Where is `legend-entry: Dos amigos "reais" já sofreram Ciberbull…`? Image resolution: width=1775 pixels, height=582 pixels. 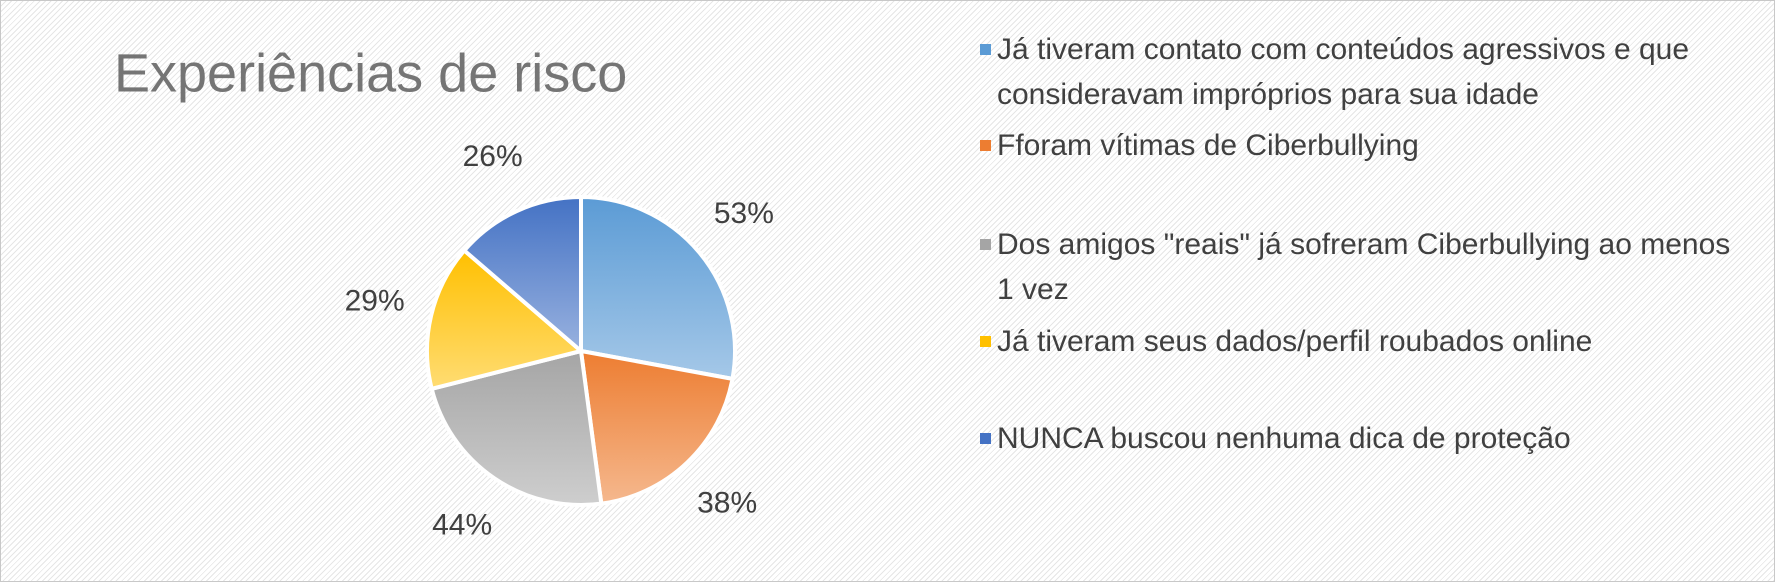
legend-entry: Dos amigos "reais" já sofreram Ciberbull… is located at coordinates (1358, 267).